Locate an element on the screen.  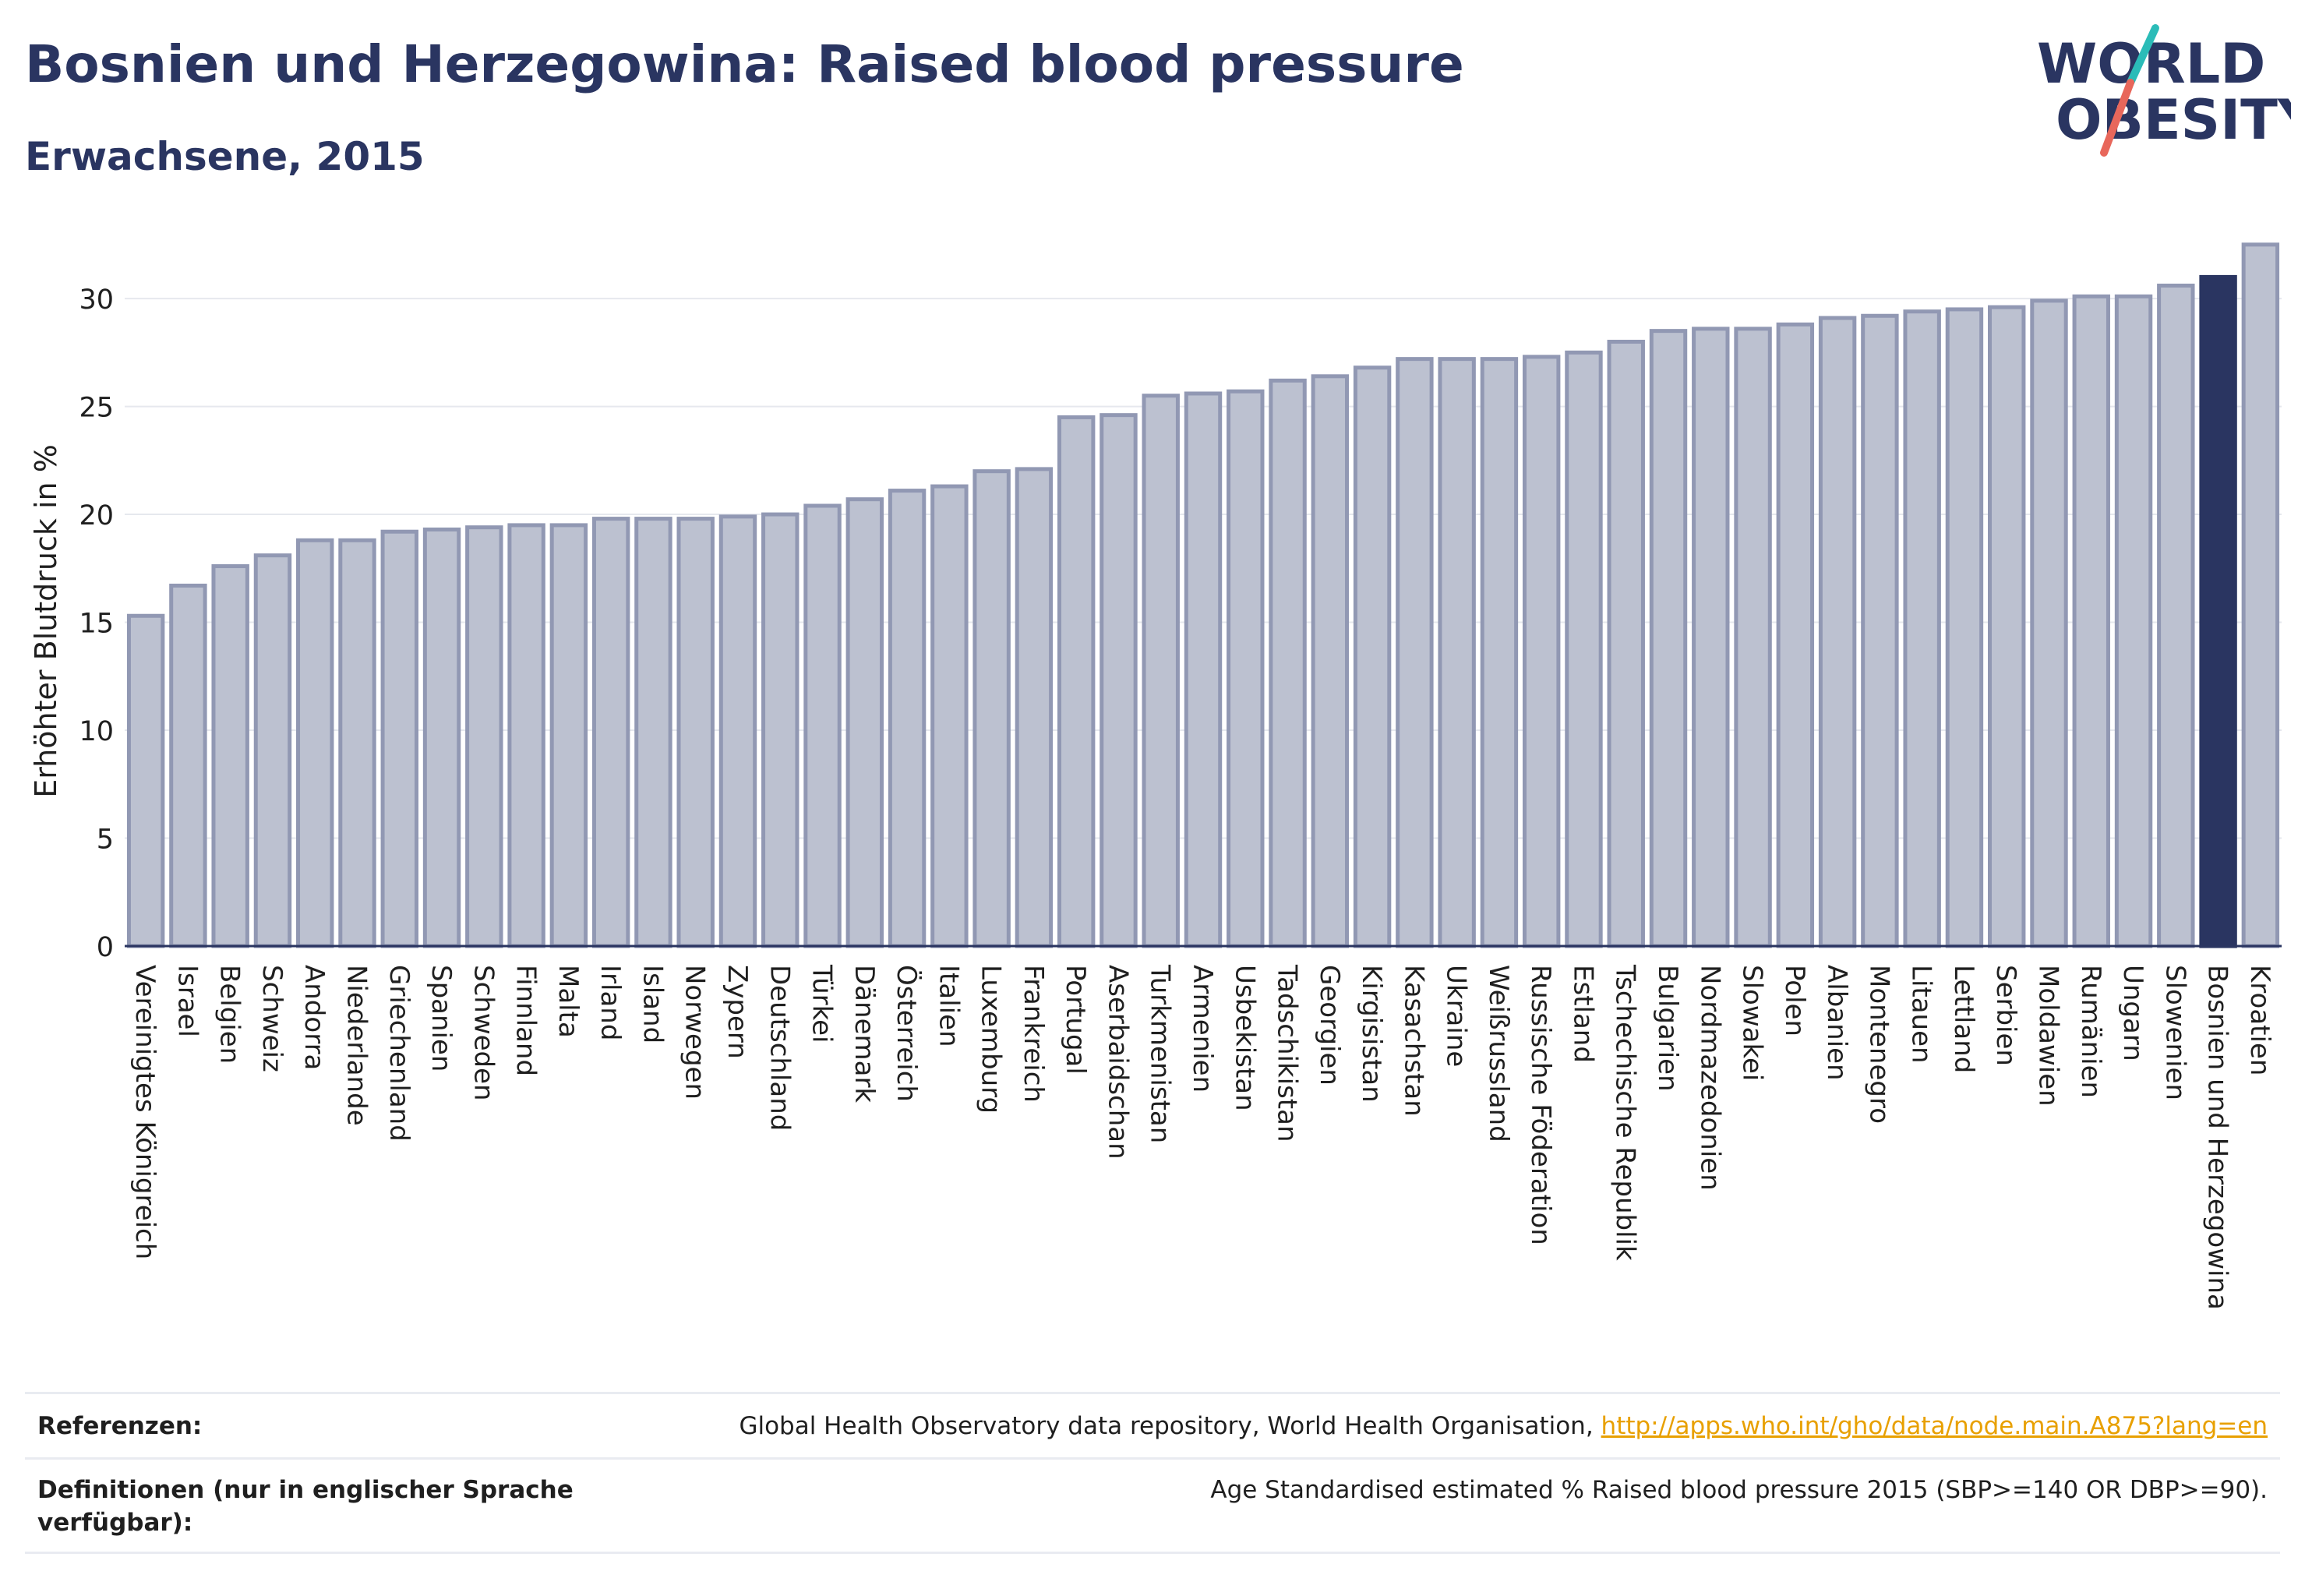
x-tick-label: Albanien is located at coordinates (1836, 1023).